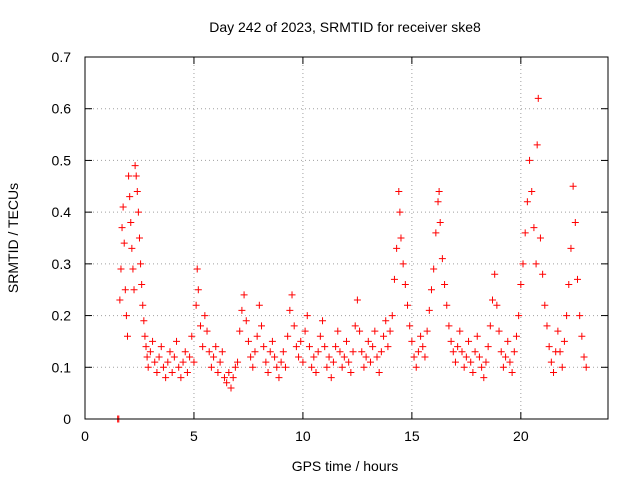  What do you see at coordinates (345, 466) in the screenshot?
I see `x-axis-label: GPS time / hours` at bounding box center [345, 466].